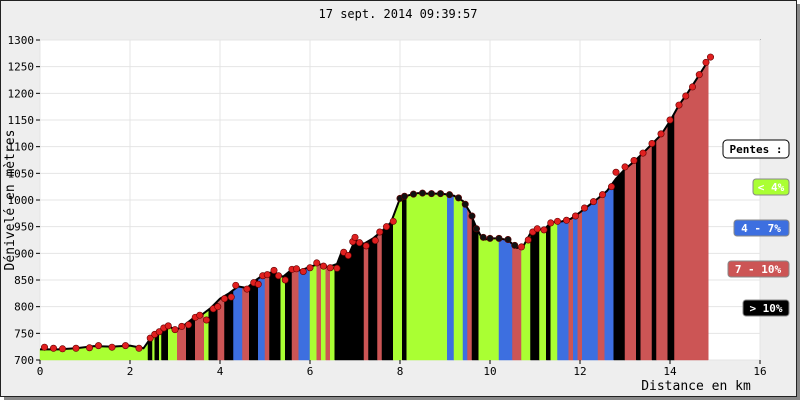 The height and width of the screenshot is (400, 800). I want to click on x-tick-label: 12, so click(579, 371).